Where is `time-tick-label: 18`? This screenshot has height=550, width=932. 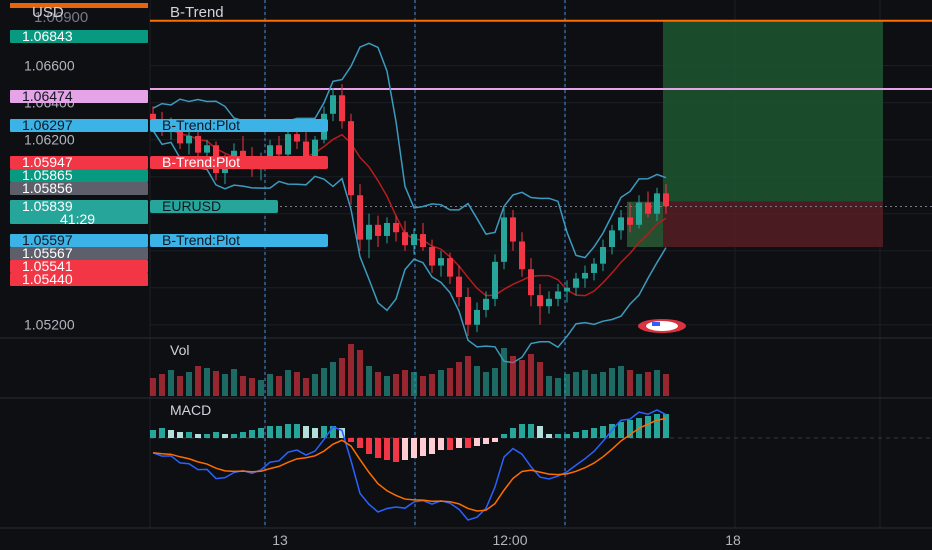 time-tick-label: 18 is located at coordinates (733, 540).